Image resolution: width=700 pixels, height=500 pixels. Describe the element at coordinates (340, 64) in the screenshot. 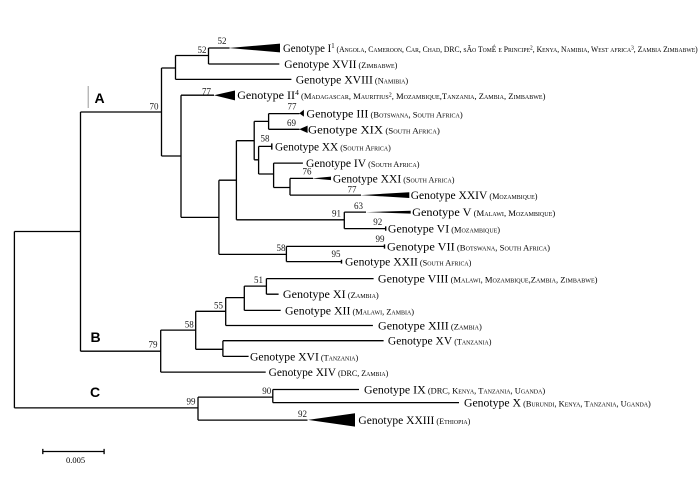

I see `svg-text: Genotype XVII (Zimbabwe)` at that location.